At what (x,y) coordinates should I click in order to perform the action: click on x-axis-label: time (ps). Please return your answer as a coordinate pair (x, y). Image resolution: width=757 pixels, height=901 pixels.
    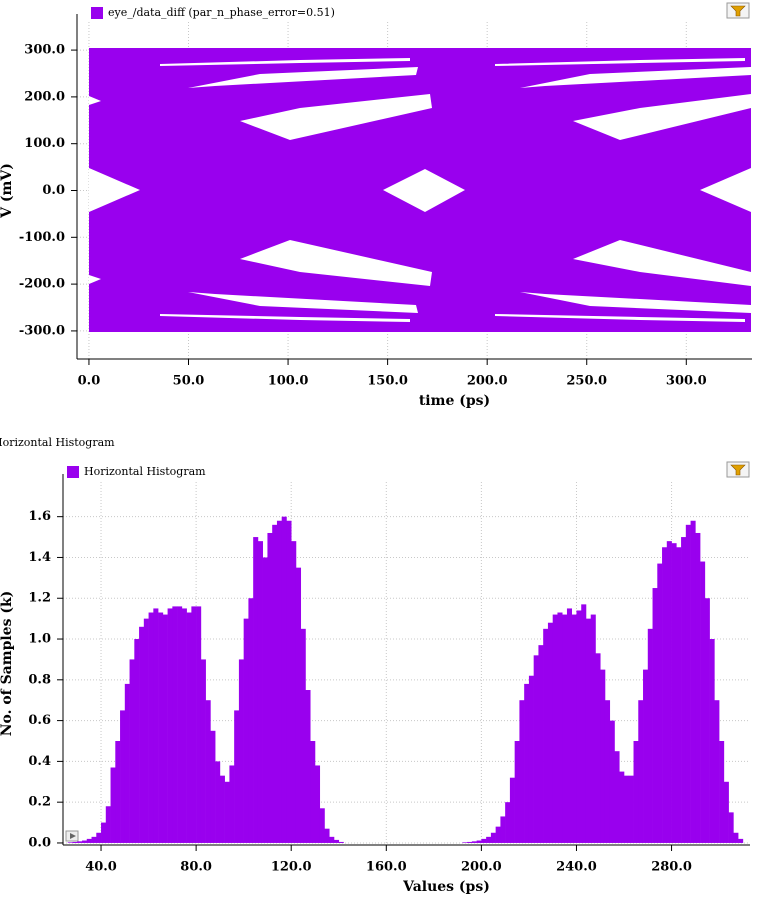
    Looking at the image, I should click on (454, 401).